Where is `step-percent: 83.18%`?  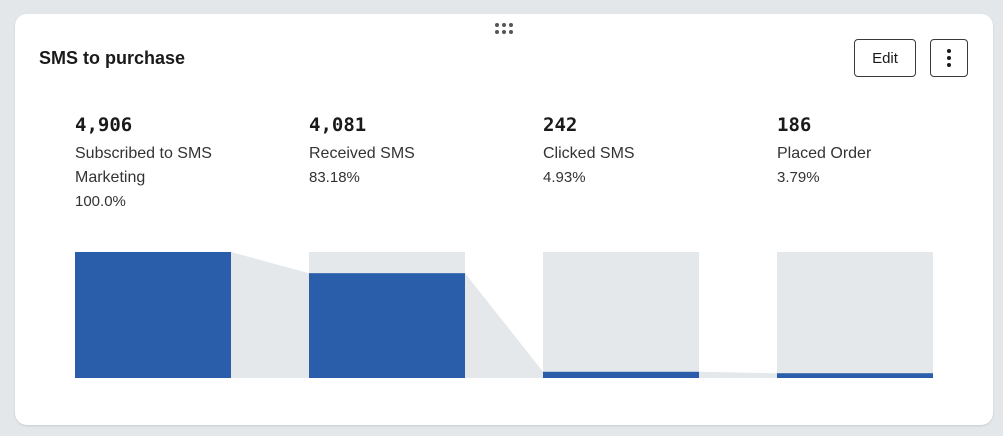
step-percent: 83.18% is located at coordinates (334, 177).